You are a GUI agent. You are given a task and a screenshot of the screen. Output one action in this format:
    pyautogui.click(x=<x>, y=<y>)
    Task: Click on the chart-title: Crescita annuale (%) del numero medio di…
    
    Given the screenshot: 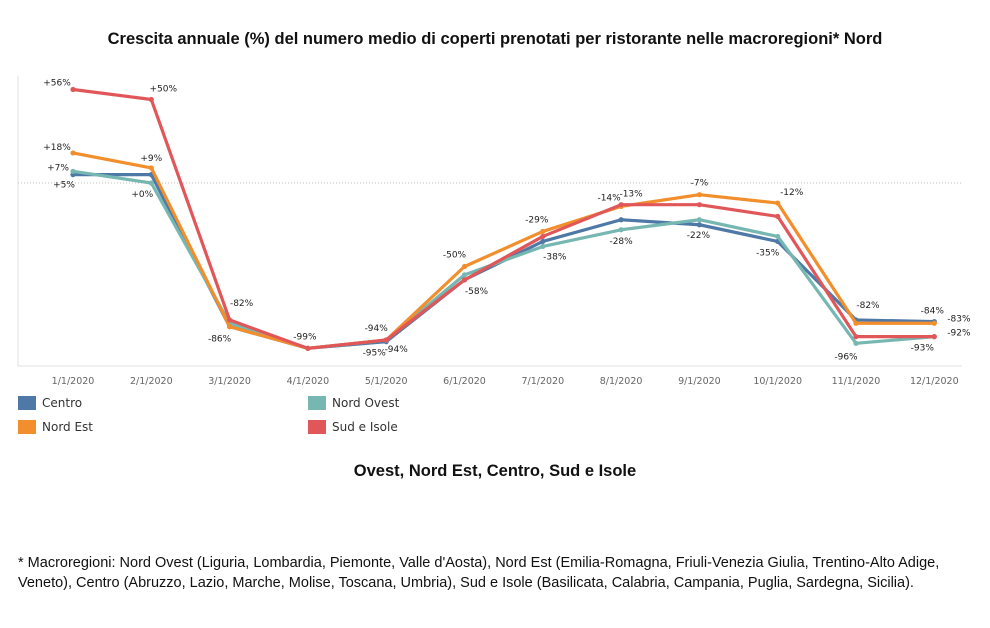 What is the action you would take?
    pyautogui.click(x=495, y=39)
    